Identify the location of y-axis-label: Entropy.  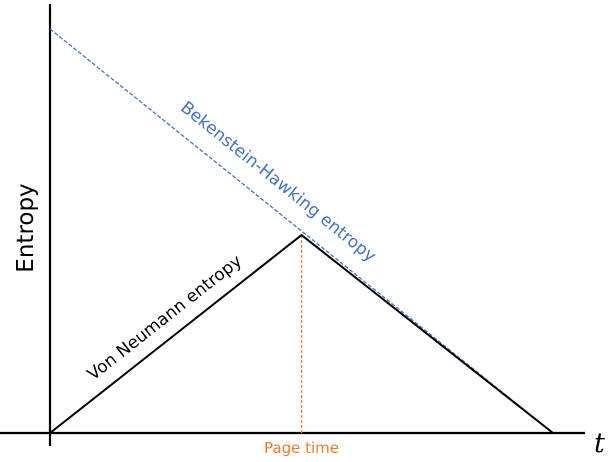
(26, 227).